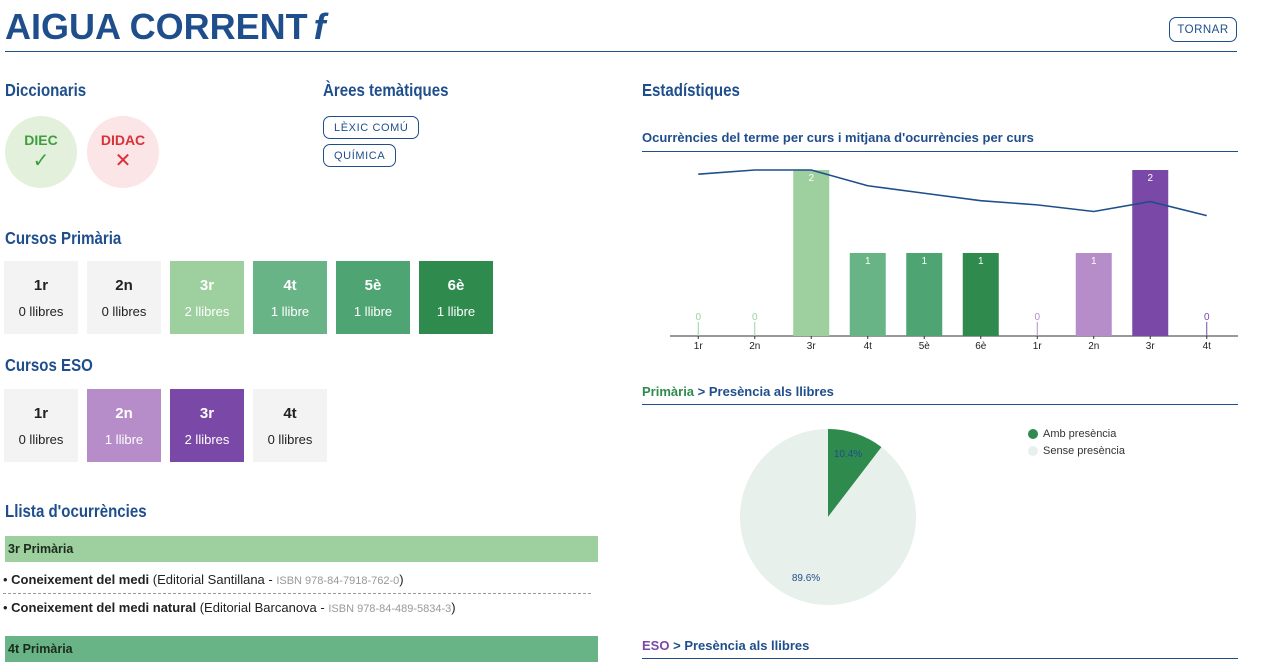  I want to click on bar-2n, so click(1093, 294).